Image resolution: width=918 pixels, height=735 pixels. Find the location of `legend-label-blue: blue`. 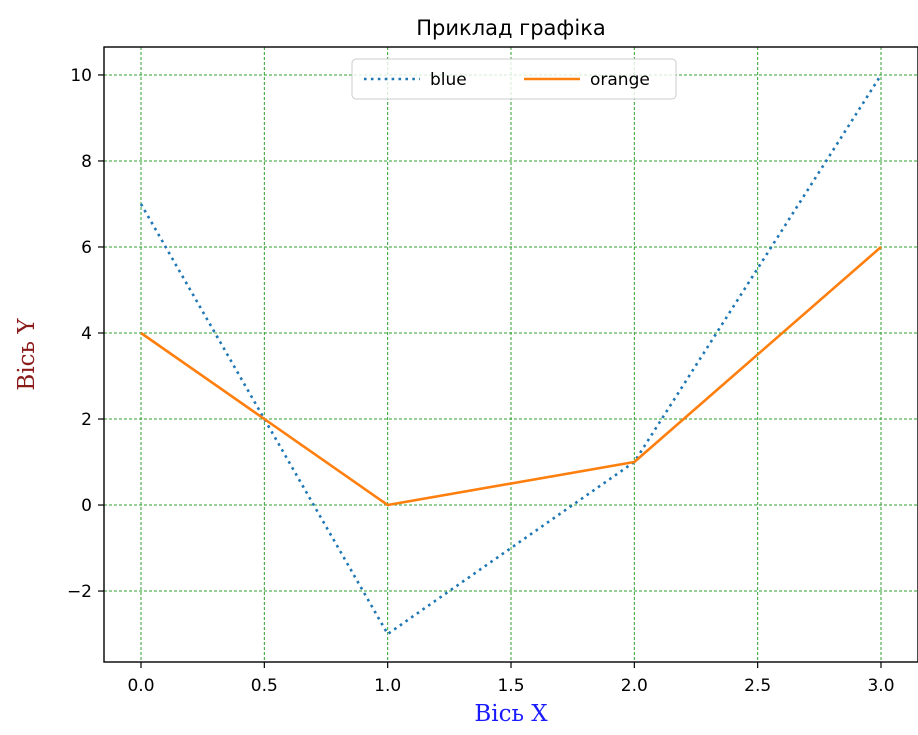

legend-label-blue: blue is located at coordinates (448, 80).